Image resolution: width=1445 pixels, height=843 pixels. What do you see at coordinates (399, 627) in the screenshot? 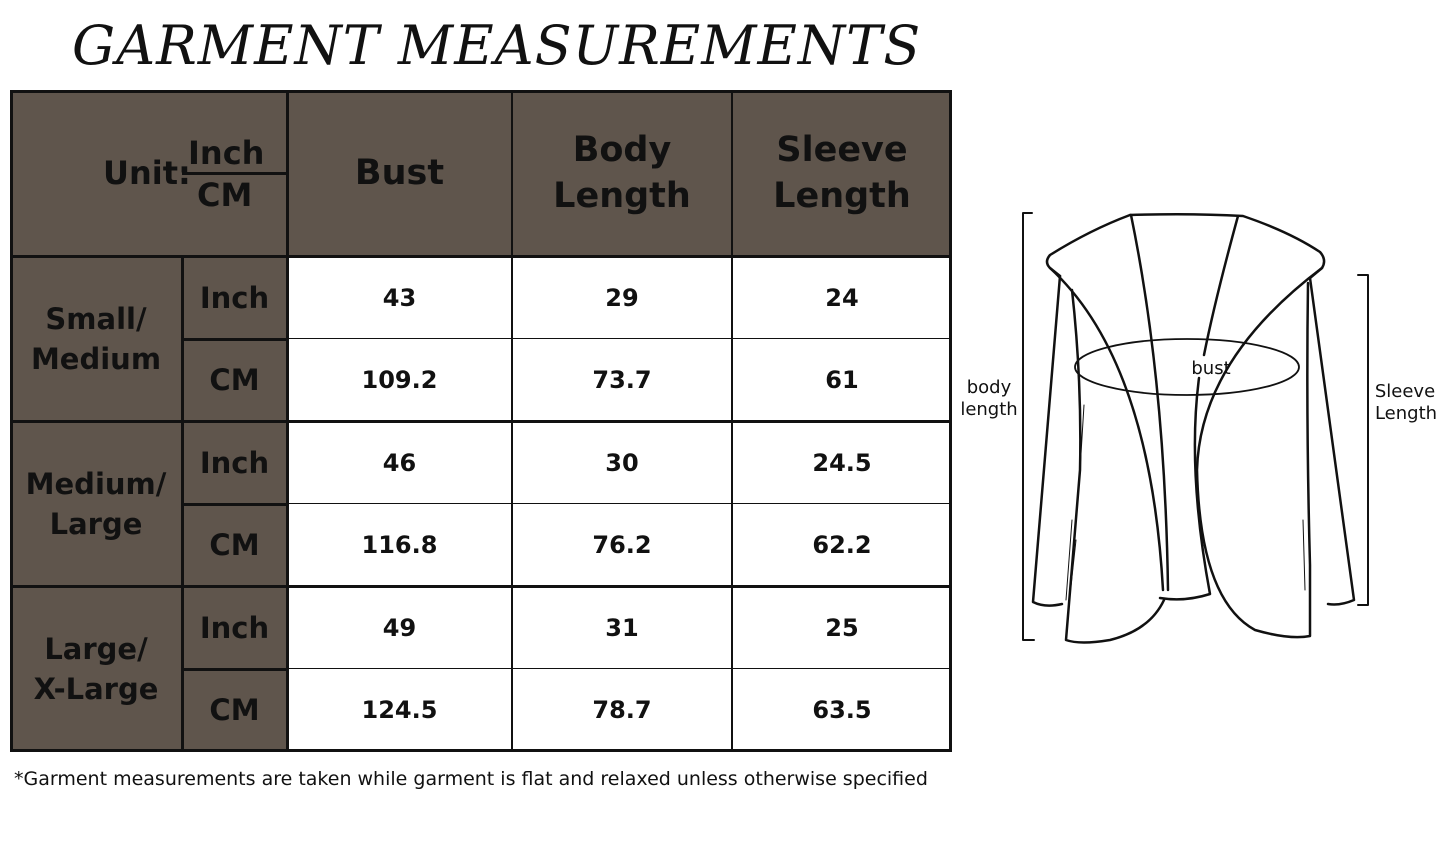
I see `measurement-cell: 49` at bounding box center [399, 627].